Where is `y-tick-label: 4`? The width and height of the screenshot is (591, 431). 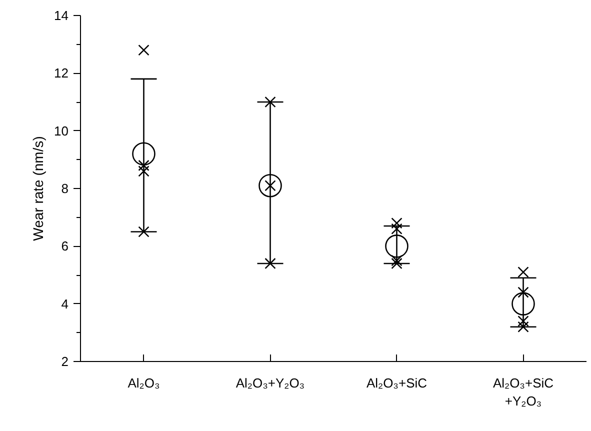 y-tick-label: 4 is located at coordinates (65, 304).